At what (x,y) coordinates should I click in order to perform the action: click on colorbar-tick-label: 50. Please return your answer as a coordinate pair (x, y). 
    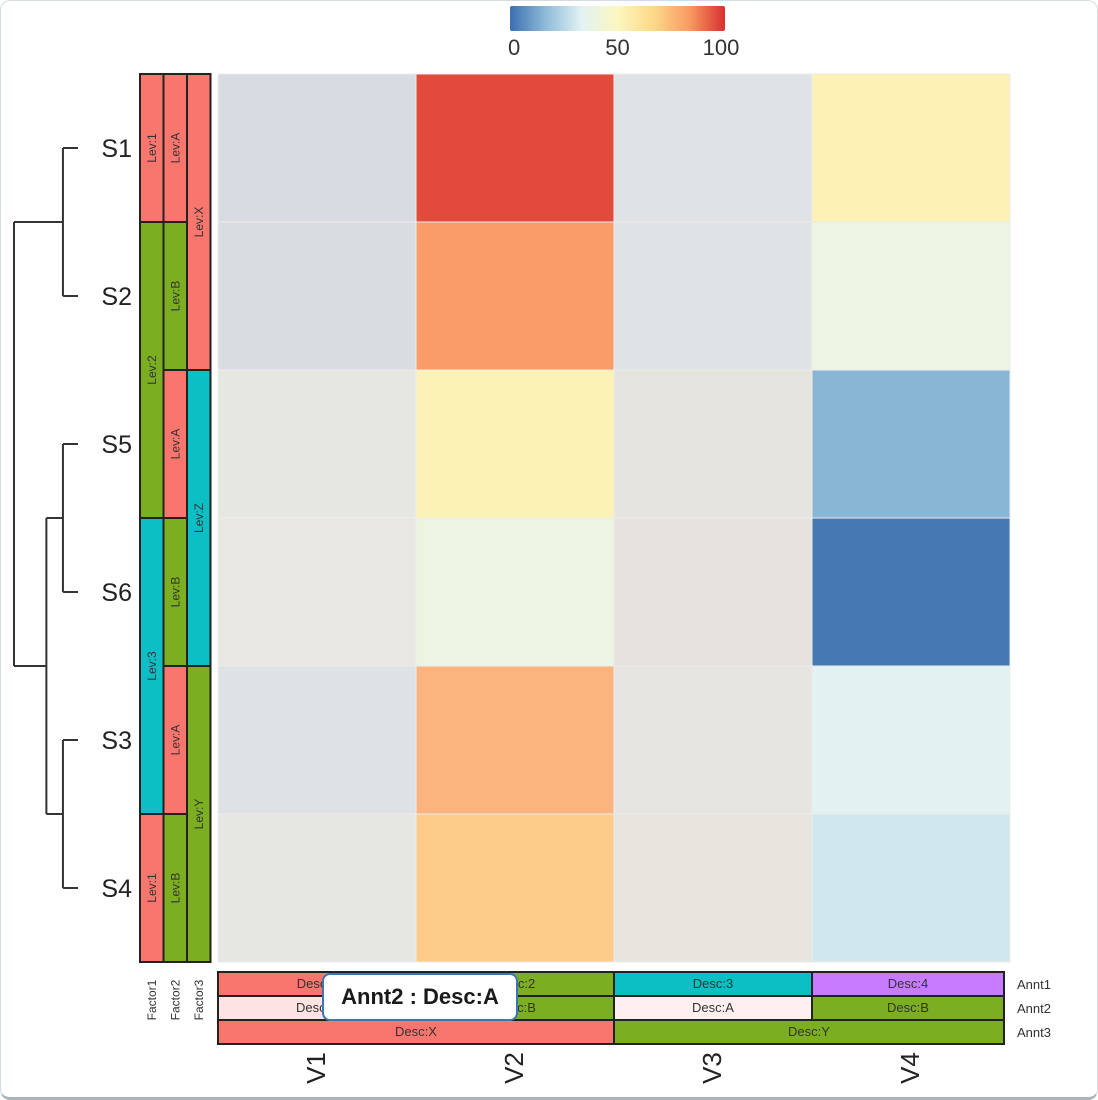
    Looking at the image, I should click on (617, 47).